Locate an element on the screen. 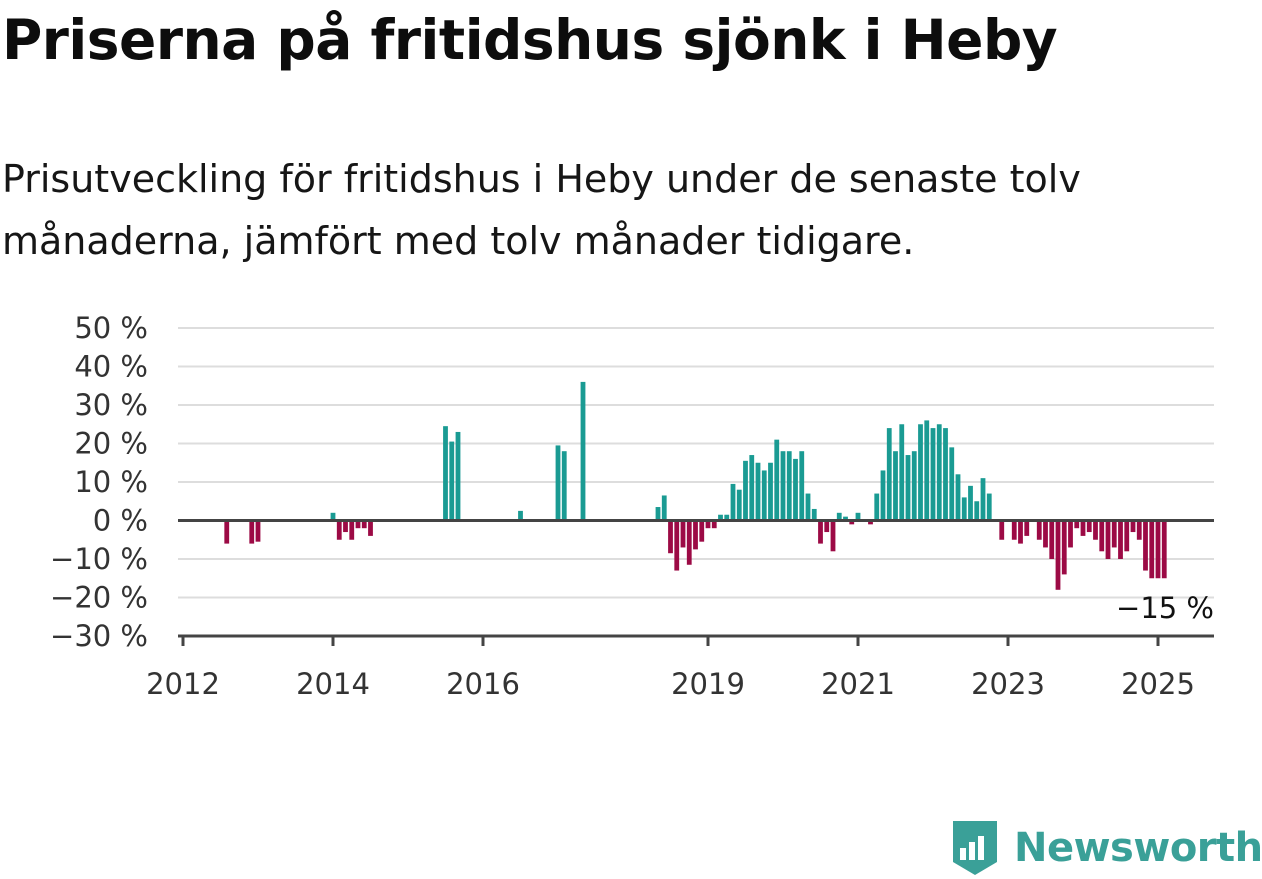 The height and width of the screenshot is (879, 1262). y-tick-label: −10 % is located at coordinates (99, 559).